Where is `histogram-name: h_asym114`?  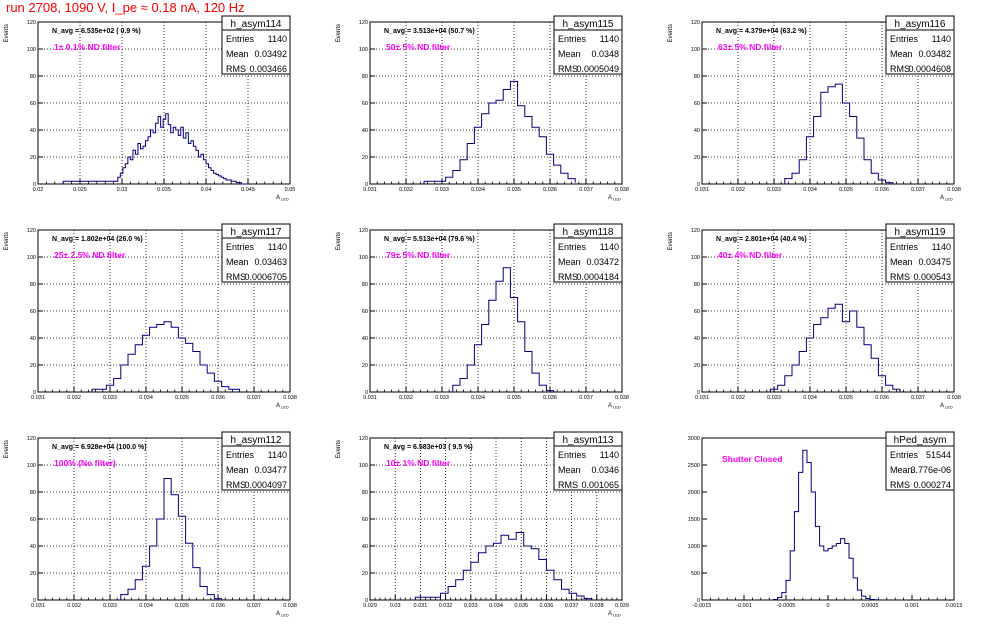
histogram-name: h_asym114 is located at coordinates (256, 24).